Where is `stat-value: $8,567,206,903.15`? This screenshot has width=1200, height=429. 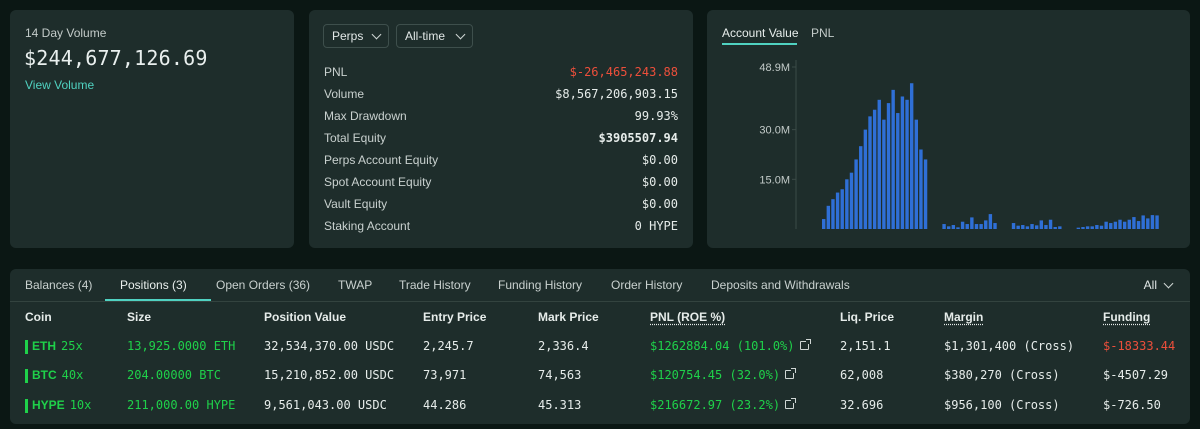 stat-value: $8,567,206,903.15 is located at coordinates (616, 94).